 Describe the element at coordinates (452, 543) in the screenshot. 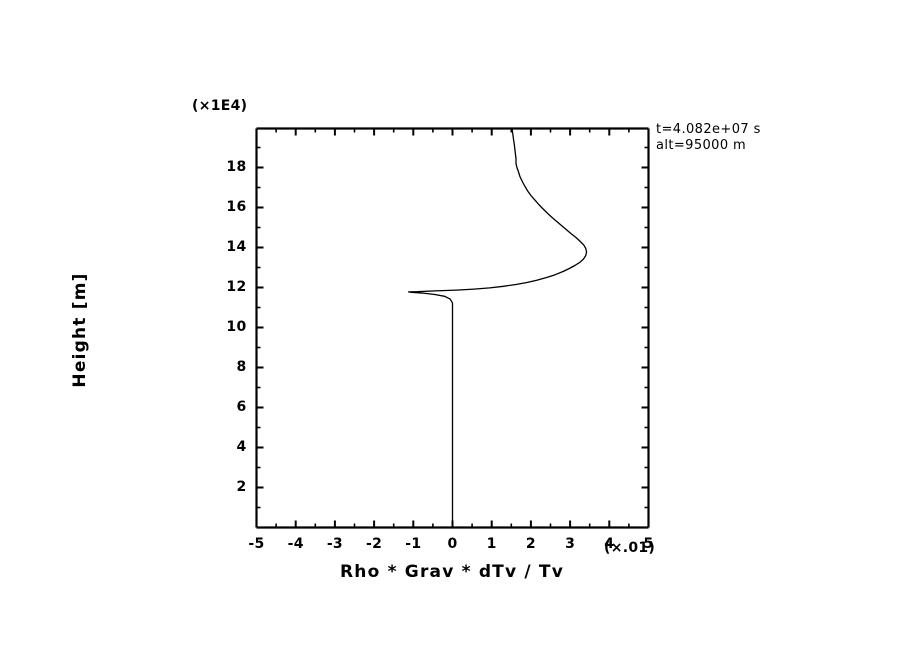

I see `x-tick-label: 0` at that location.